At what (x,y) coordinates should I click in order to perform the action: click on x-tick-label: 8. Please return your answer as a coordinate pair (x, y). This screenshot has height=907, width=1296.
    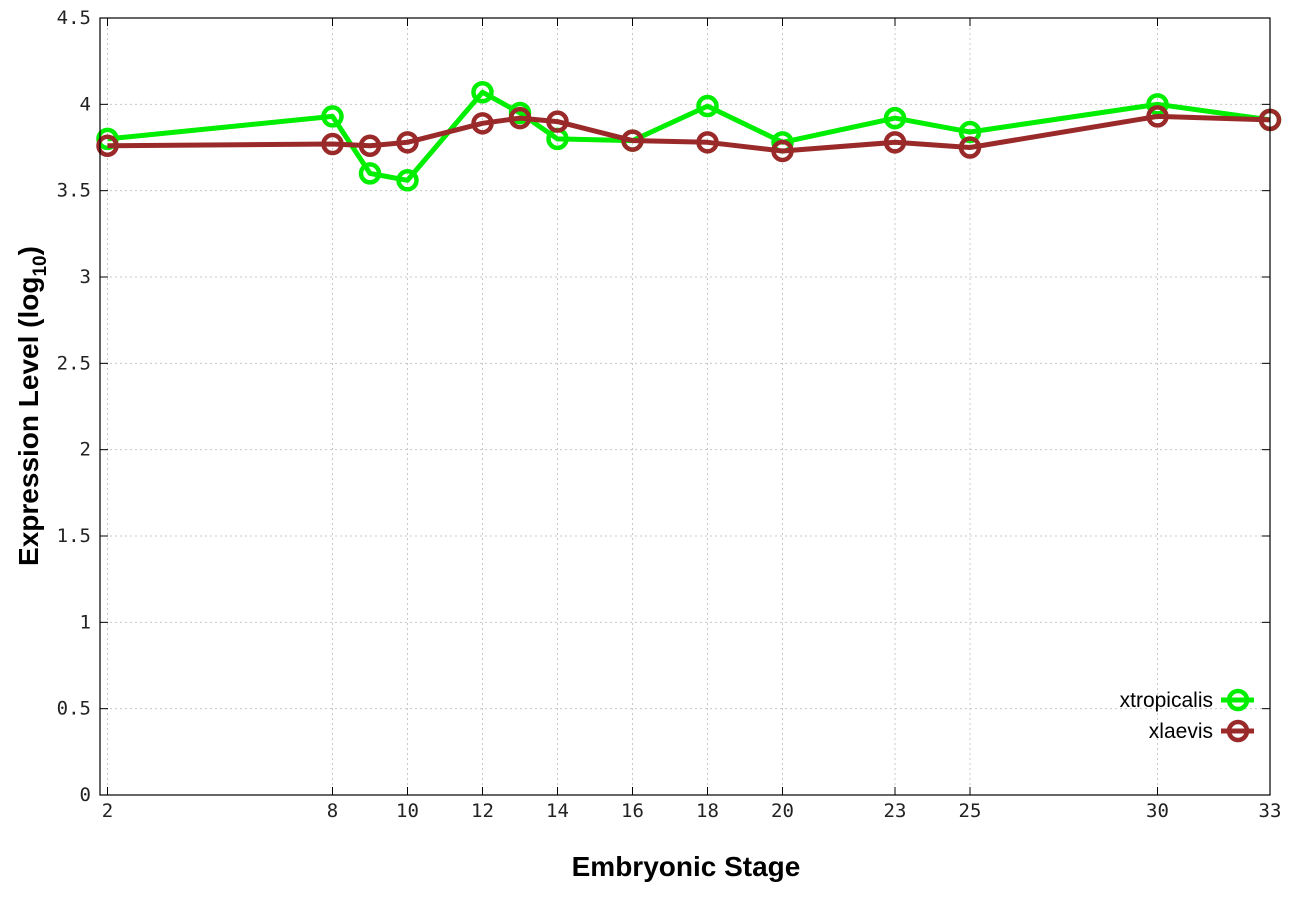
    Looking at the image, I should click on (332, 811).